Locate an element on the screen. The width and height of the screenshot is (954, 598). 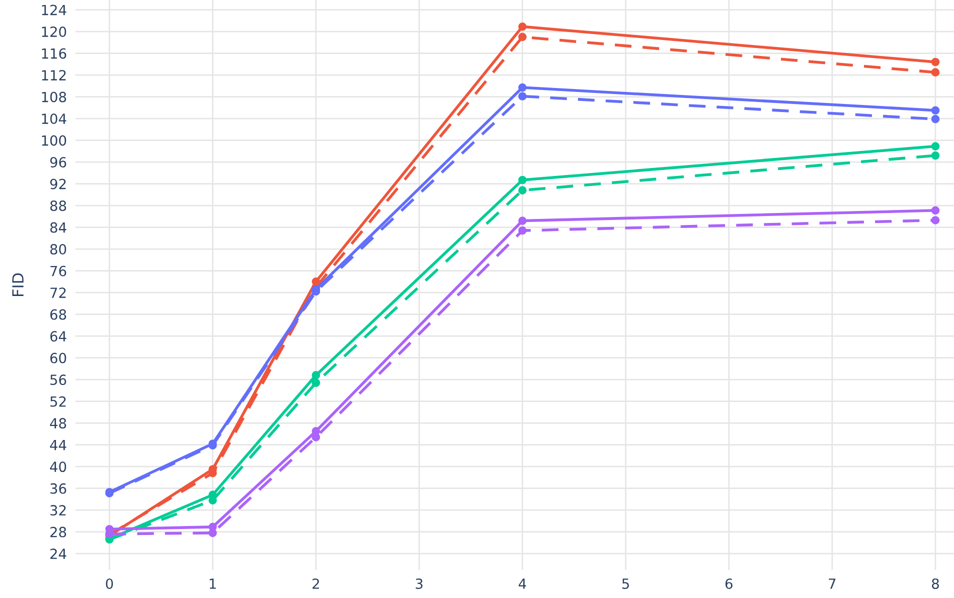
y-tick-label: 120 is located at coordinates (54, 32).